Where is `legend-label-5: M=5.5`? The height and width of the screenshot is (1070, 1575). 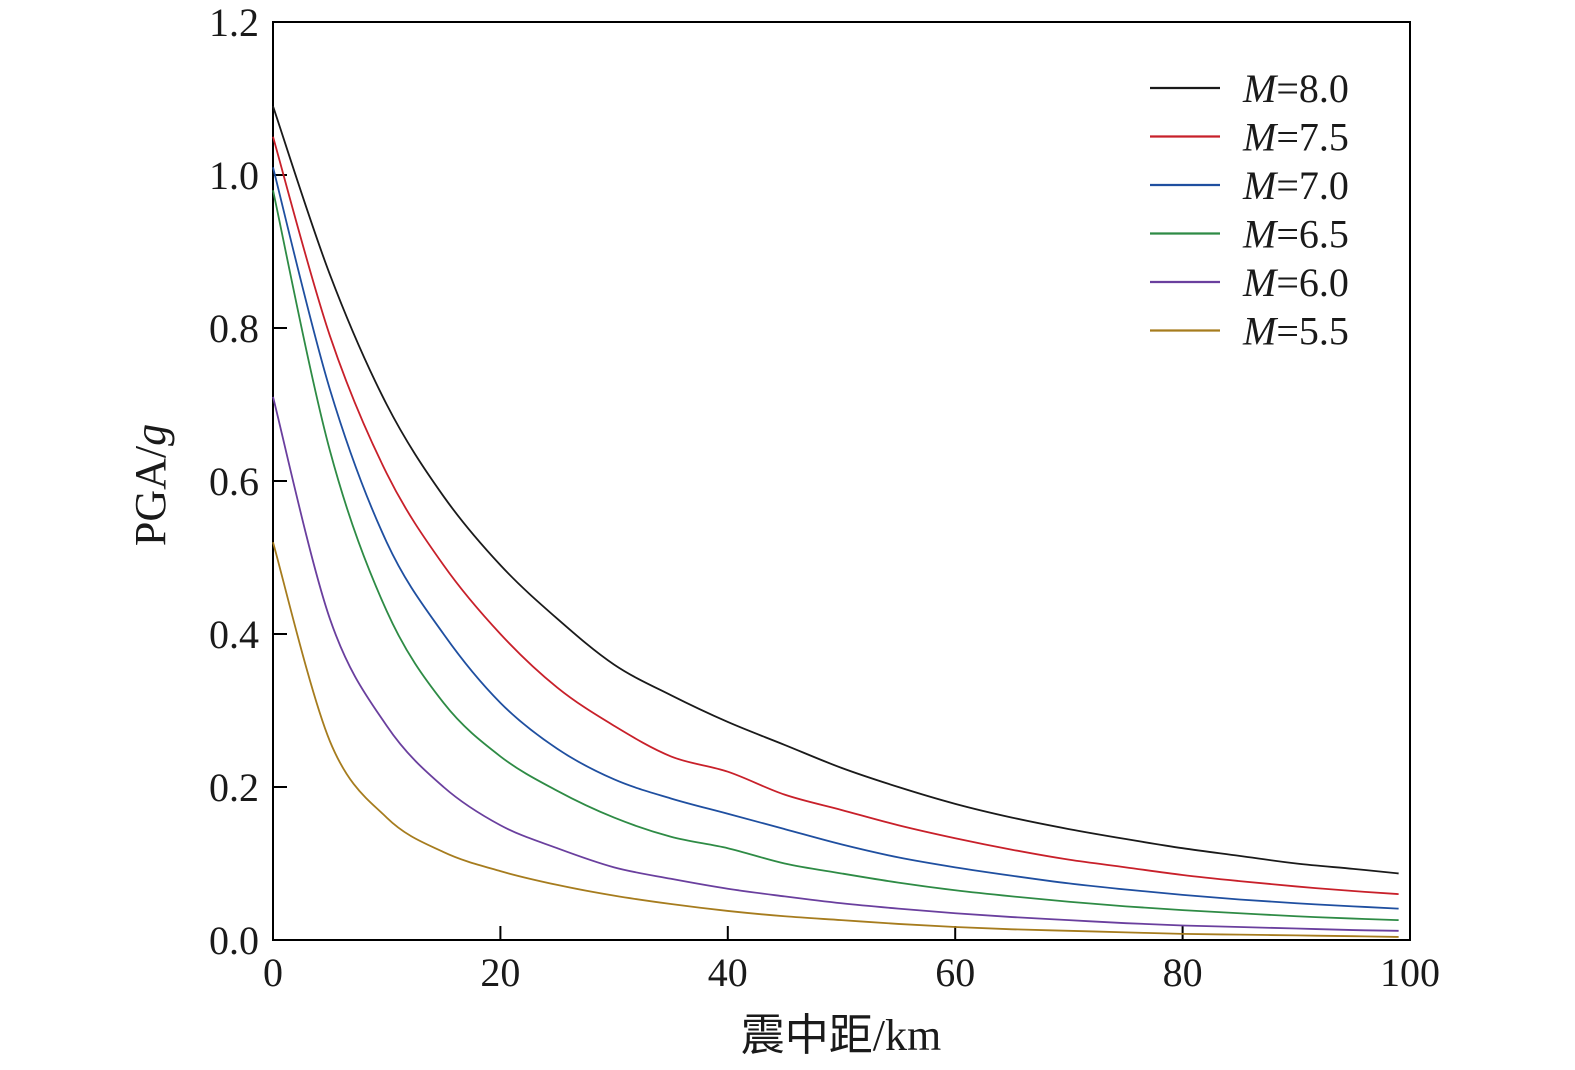
legend-label-5: M=5.5 is located at coordinates (1295, 331).